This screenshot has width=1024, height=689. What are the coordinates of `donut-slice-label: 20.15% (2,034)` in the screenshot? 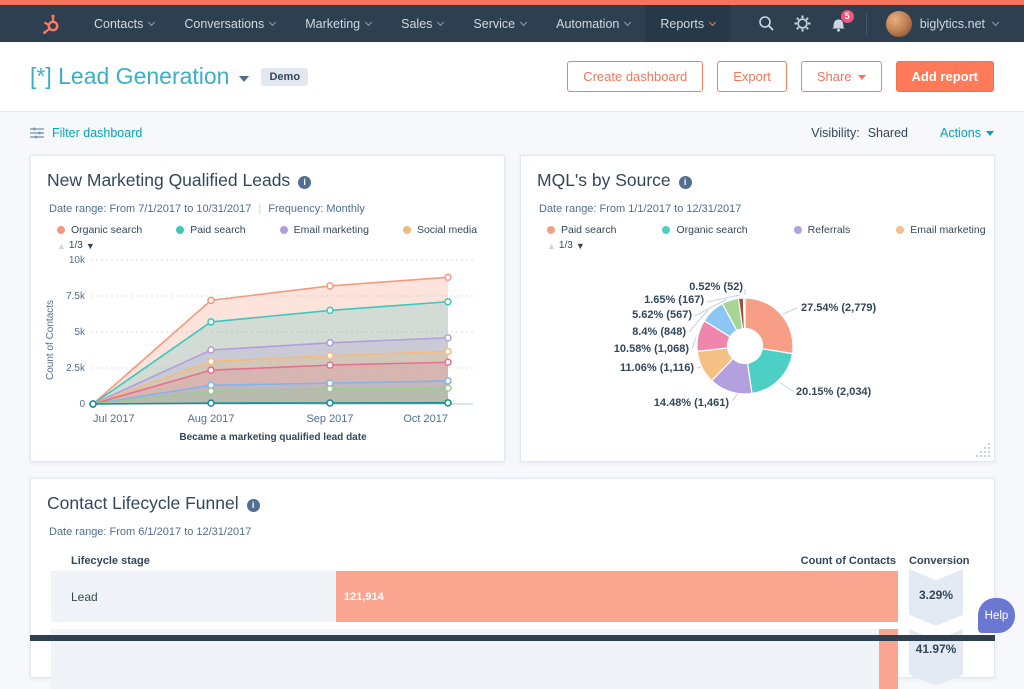 It's located at (833, 392).